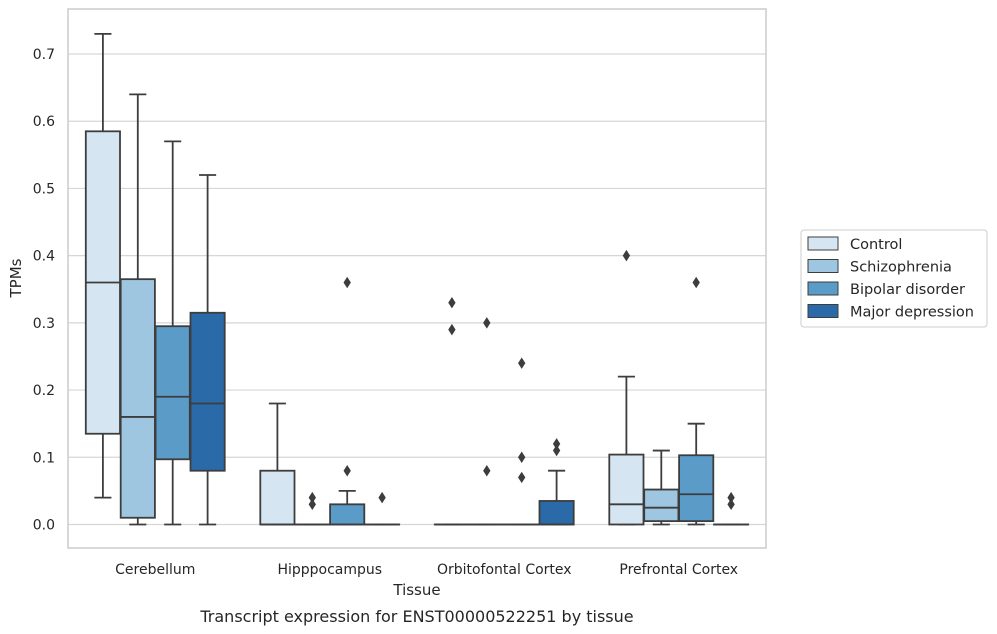 This screenshot has height=634, width=997. I want to click on x-tick-label: Orbitofontal Cortex, so click(504, 570).